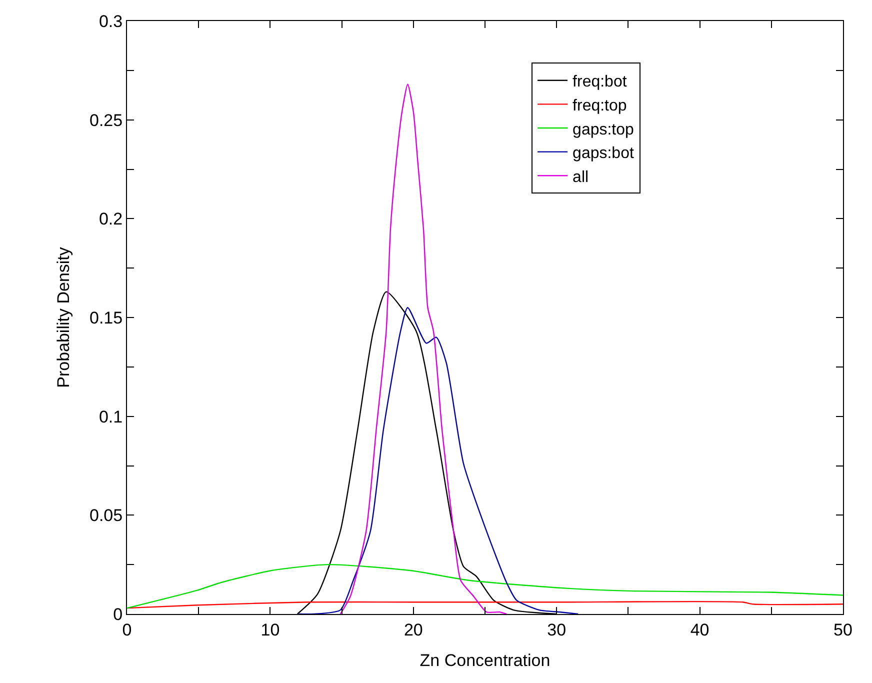  What do you see at coordinates (843, 630) in the screenshot?
I see `x-tick-label: 50` at bounding box center [843, 630].